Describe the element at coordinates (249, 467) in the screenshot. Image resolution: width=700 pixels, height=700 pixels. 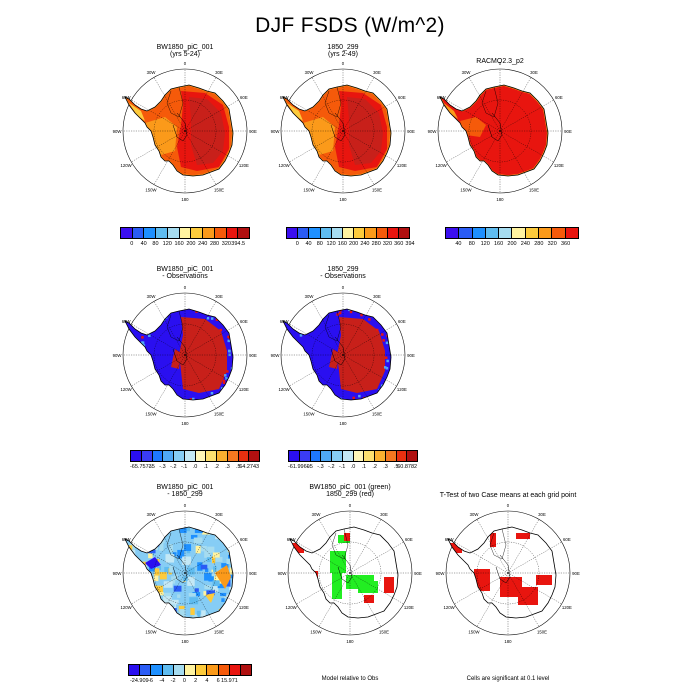
I see `colorbar-tick-label: 64.2743` at that location.